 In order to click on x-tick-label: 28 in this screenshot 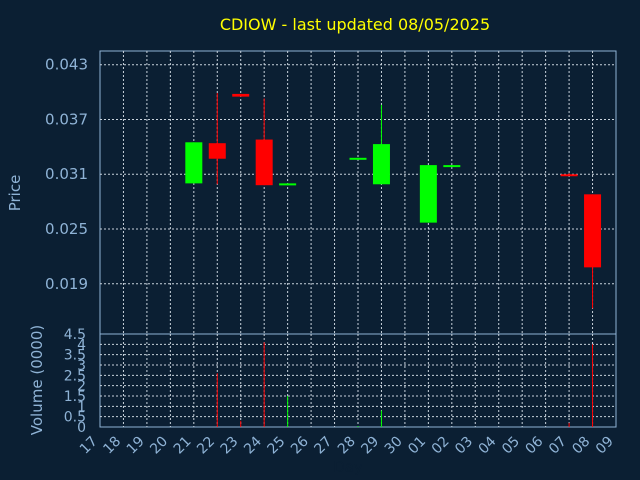, I will do `click(347, 446)`.